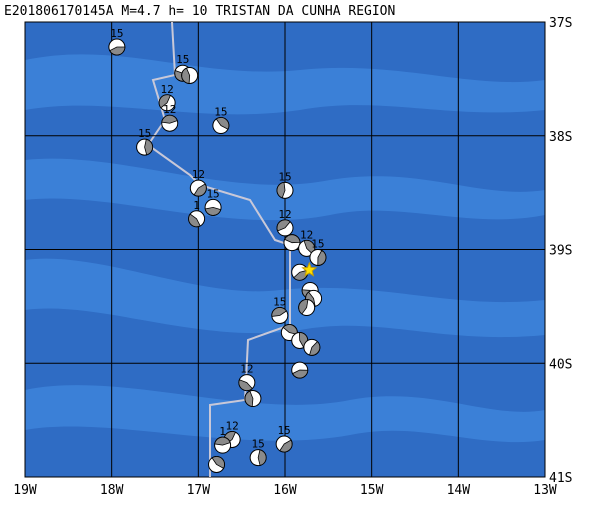 This screenshot has height=505, width=590. What do you see at coordinates (25, 490) in the screenshot?
I see `lon-label: 19W` at bounding box center [25, 490].